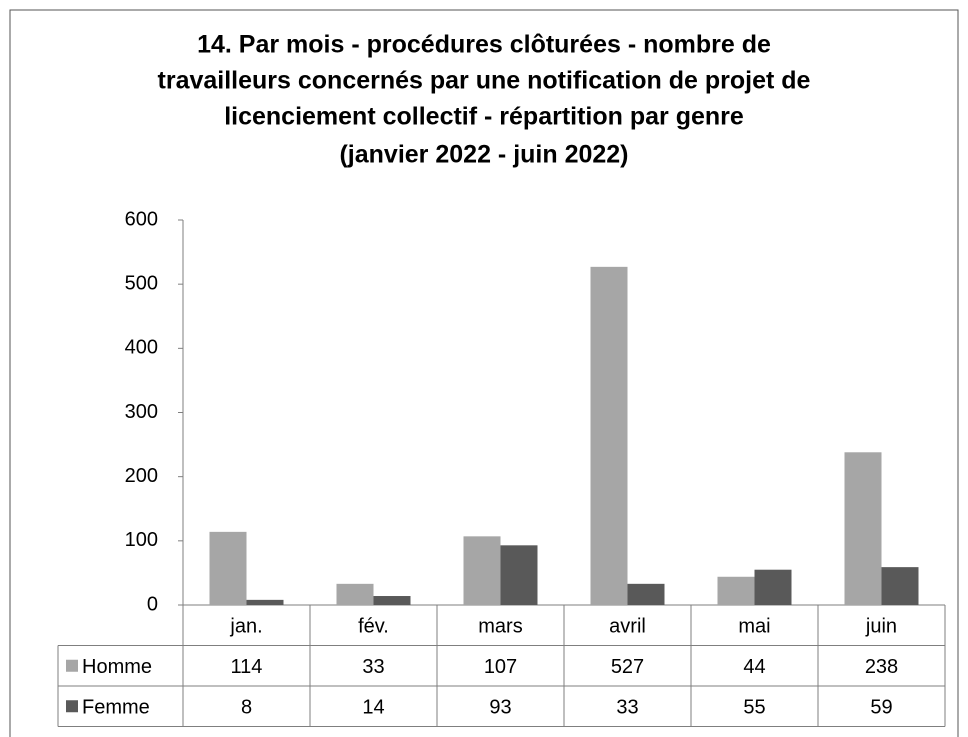  I want to click on table-value: 59, so click(881, 708).